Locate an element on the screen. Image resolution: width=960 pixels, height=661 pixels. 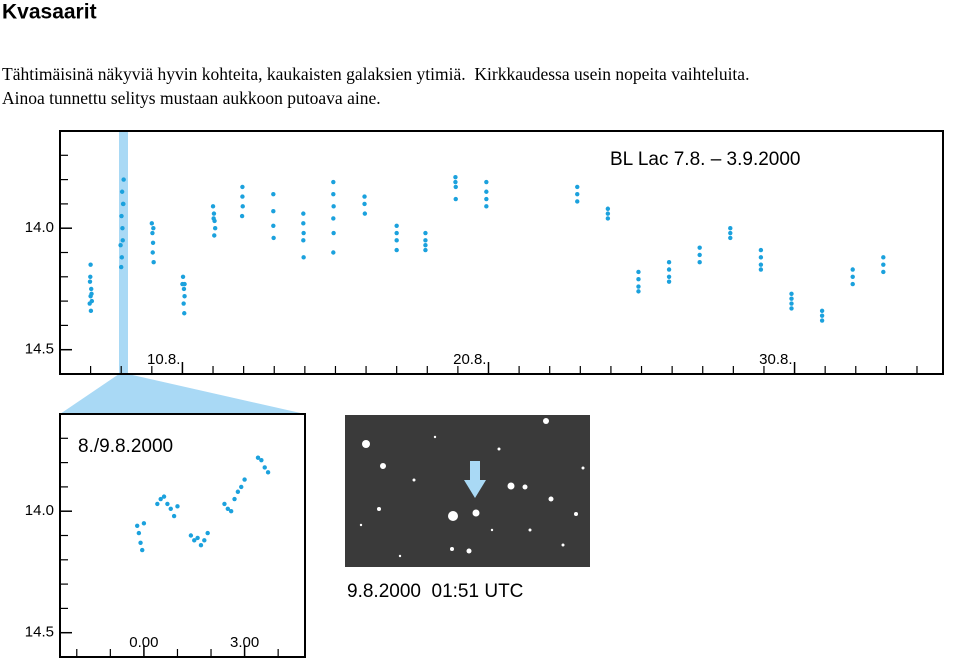
slide-title: Kvasaarit is located at coordinates (49, 12).